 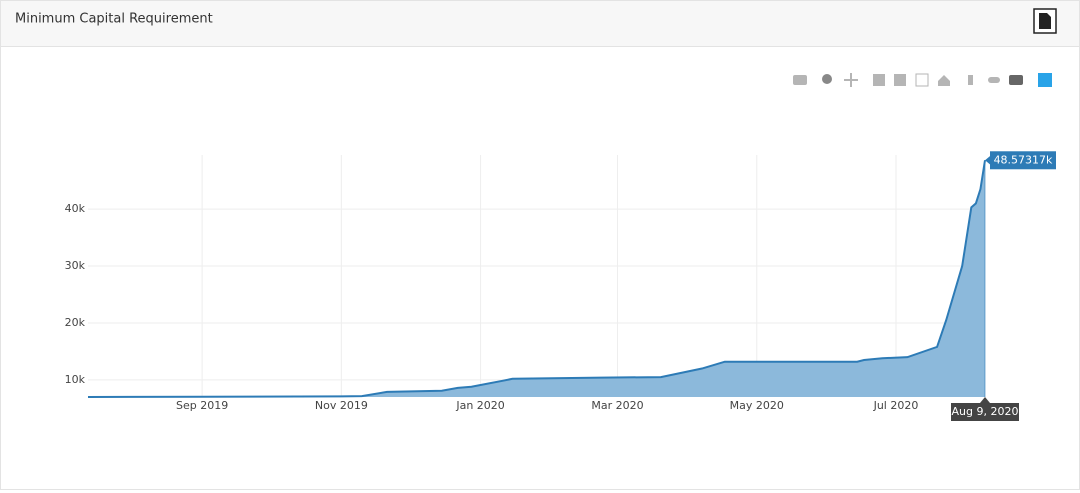 I want to click on x-tick-label: Nov 2019, so click(x=341, y=405).